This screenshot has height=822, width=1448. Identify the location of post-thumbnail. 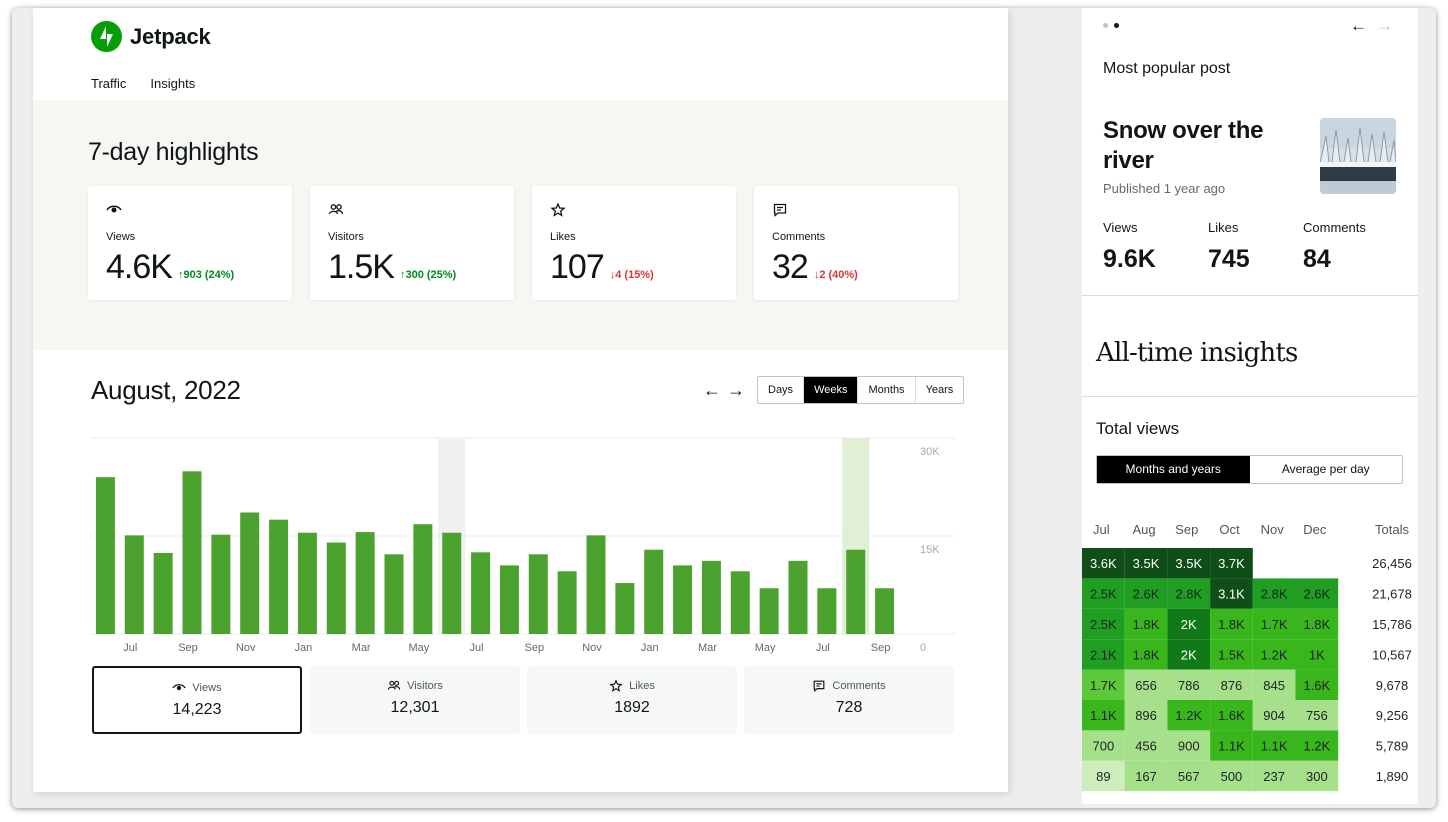
(1358, 156).